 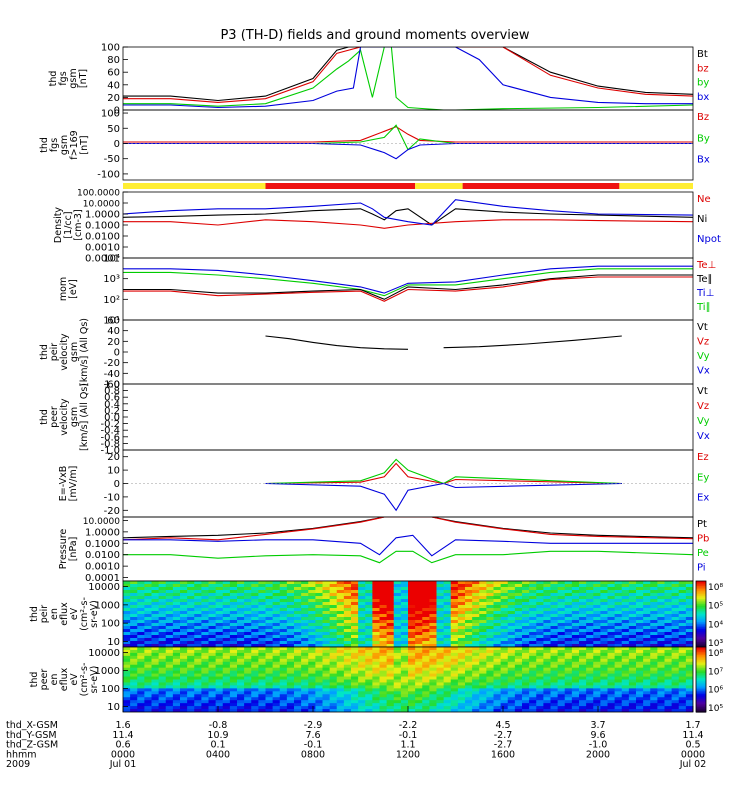 What do you see at coordinates (703, 406) in the screenshot?
I see `legend-entry-vz: Vz` at bounding box center [703, 406].